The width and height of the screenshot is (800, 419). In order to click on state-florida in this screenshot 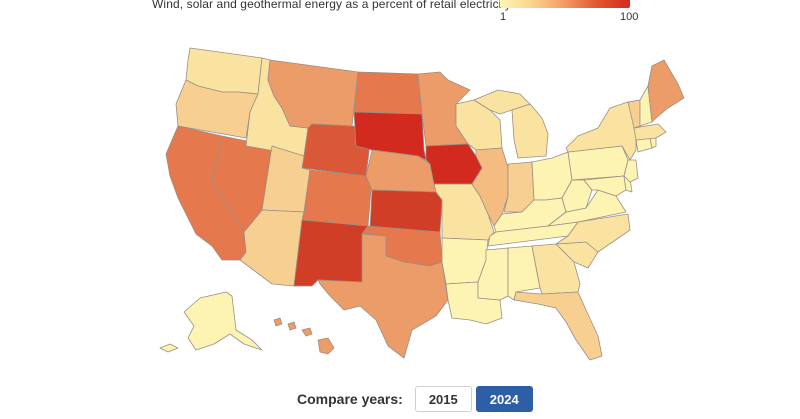, I will do `click(558, 326)`.